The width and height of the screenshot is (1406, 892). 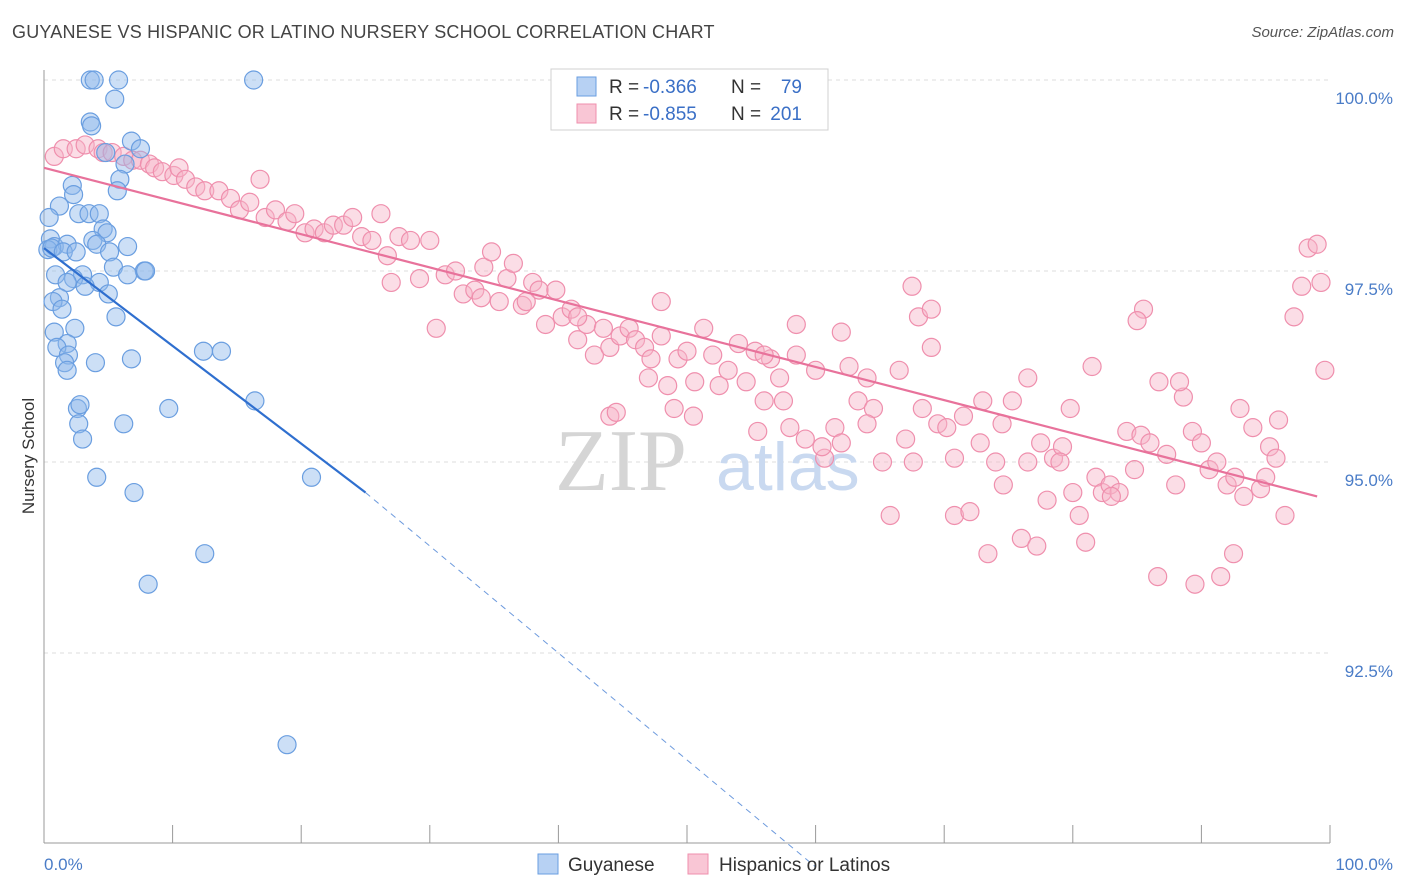 I want to click on legend-n-value-2: 201, so click(x=786, y=114).